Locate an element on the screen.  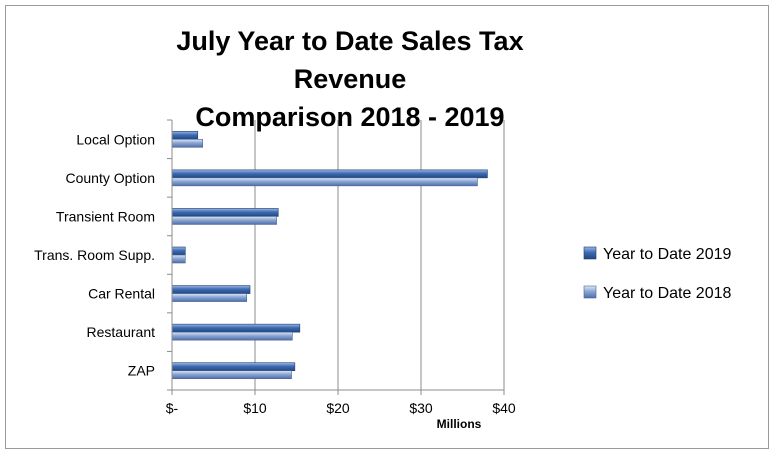
category-label: County Option is located at coordinates (111, 178).